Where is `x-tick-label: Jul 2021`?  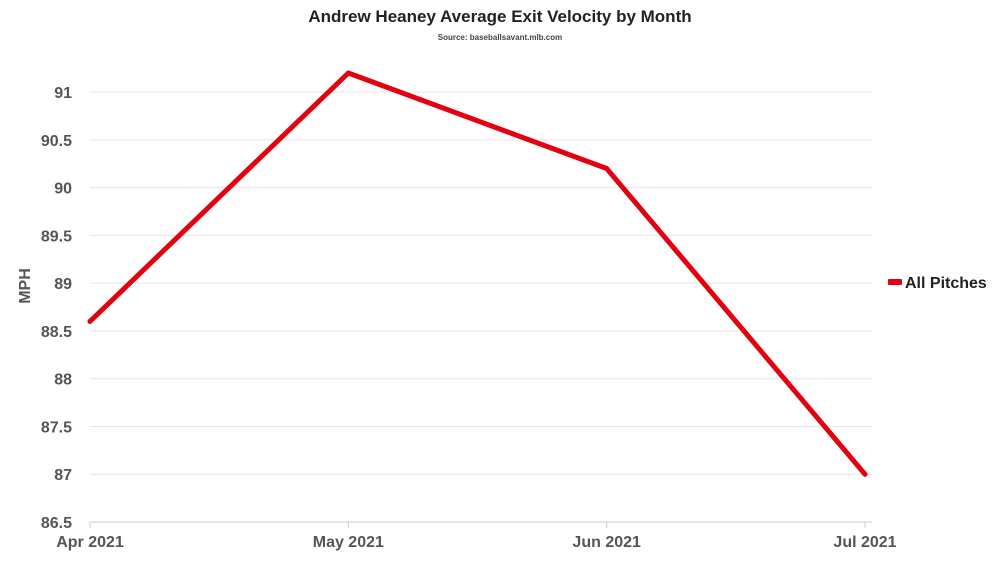 x-tick-label: Jul 2021 is located at coordinates (864, 542).